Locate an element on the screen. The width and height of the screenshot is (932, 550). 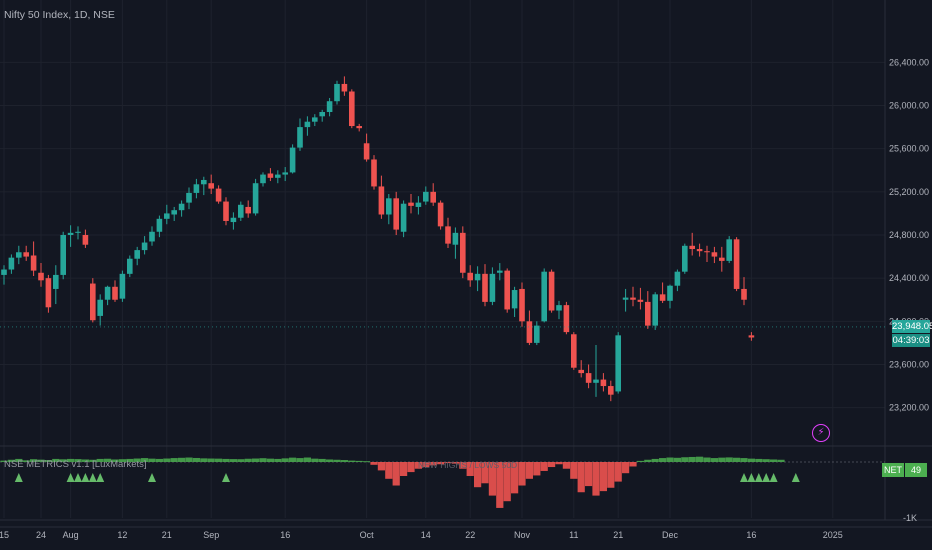
indicator-title: NSE METRICS v1.1 [LuxMarkets] is located at coordinates (75, 464).